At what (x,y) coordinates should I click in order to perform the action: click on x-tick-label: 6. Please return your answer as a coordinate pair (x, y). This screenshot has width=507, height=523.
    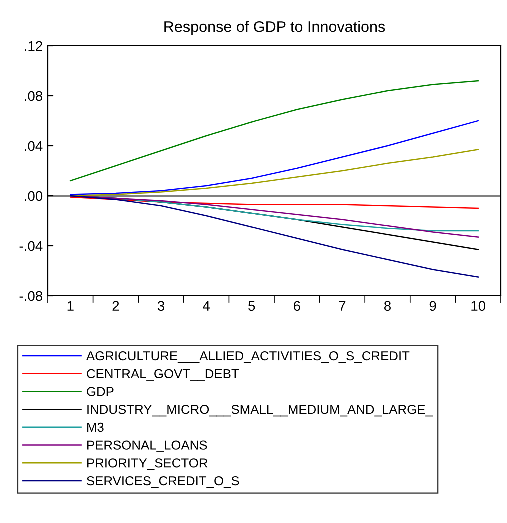
    Looking at the image, I should click on (297, 306).